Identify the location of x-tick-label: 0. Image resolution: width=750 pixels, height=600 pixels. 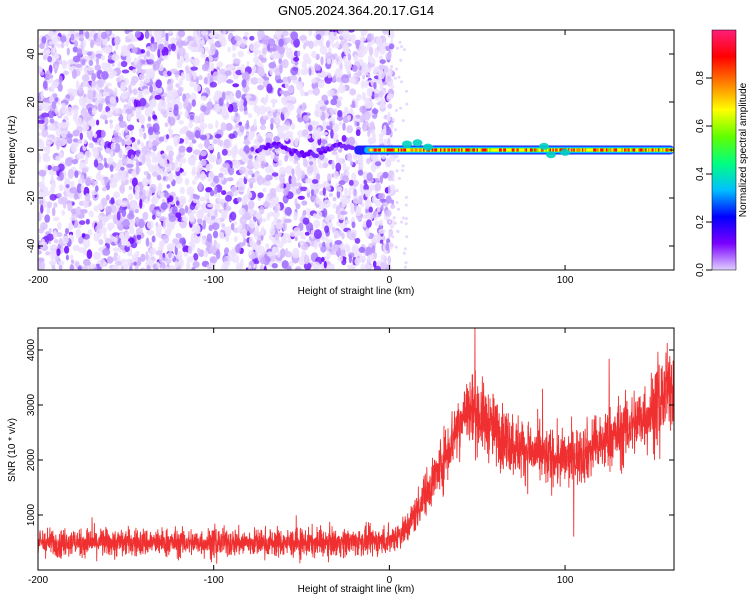
(390, 580).